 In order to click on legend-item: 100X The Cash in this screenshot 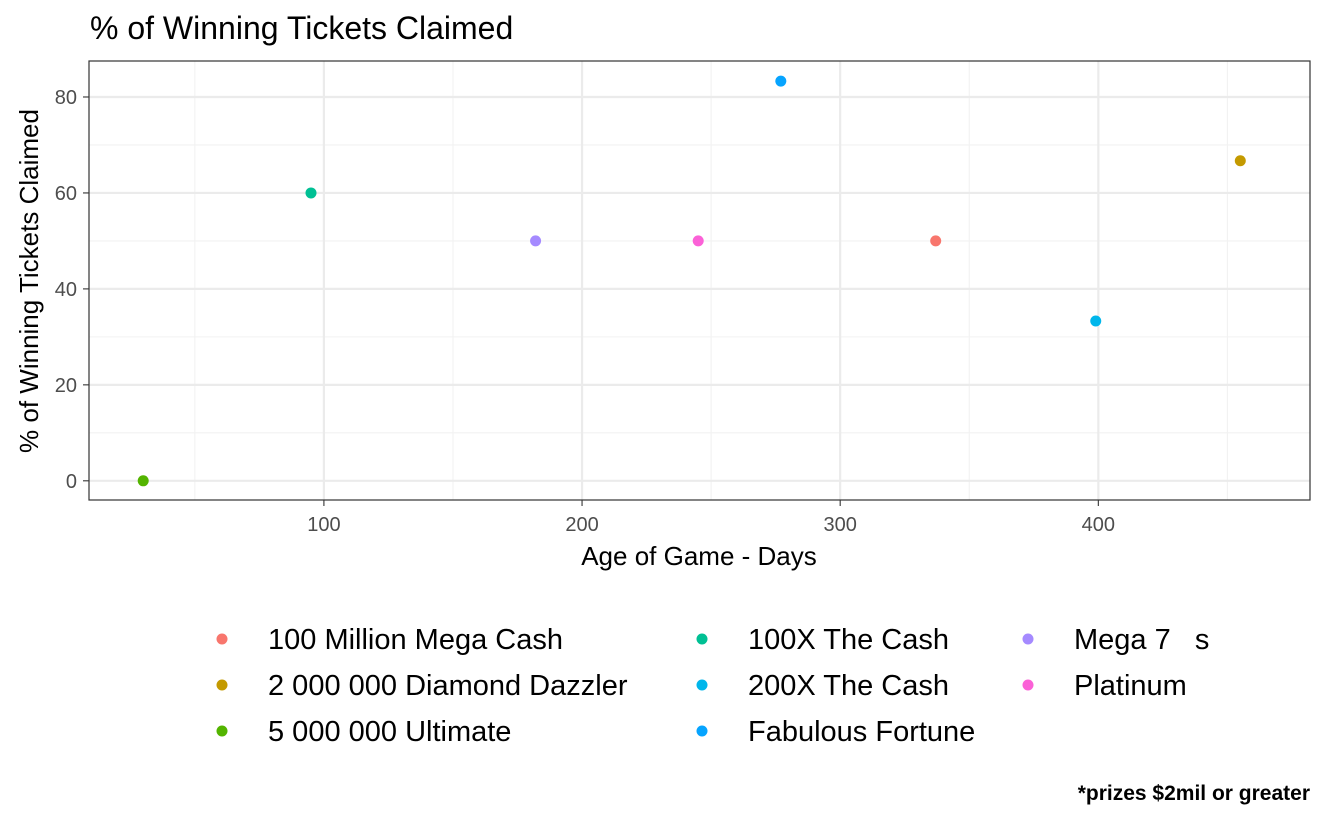, I will do `click(822, 640)`.